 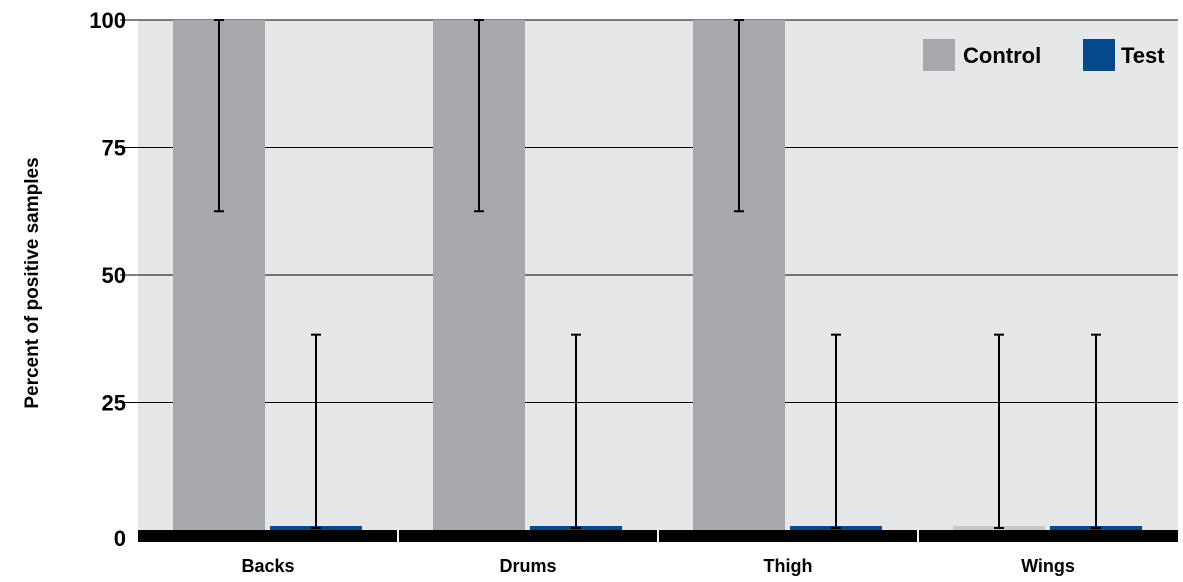 What do you see at coordinates (1096, 431) in the screenshot?
I see `error-bar-test-wings` at bounding box center [1096, 431].